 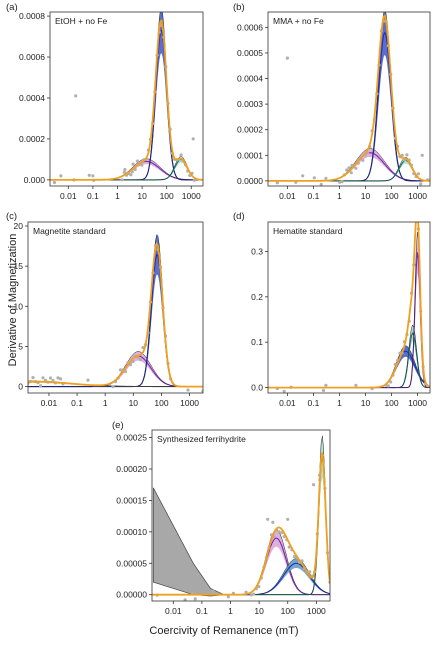 What do you see at coordinates (32, 57) in the screenshot?
I see `y-tick-label: 0.0006` at bounding box center [32, 57].